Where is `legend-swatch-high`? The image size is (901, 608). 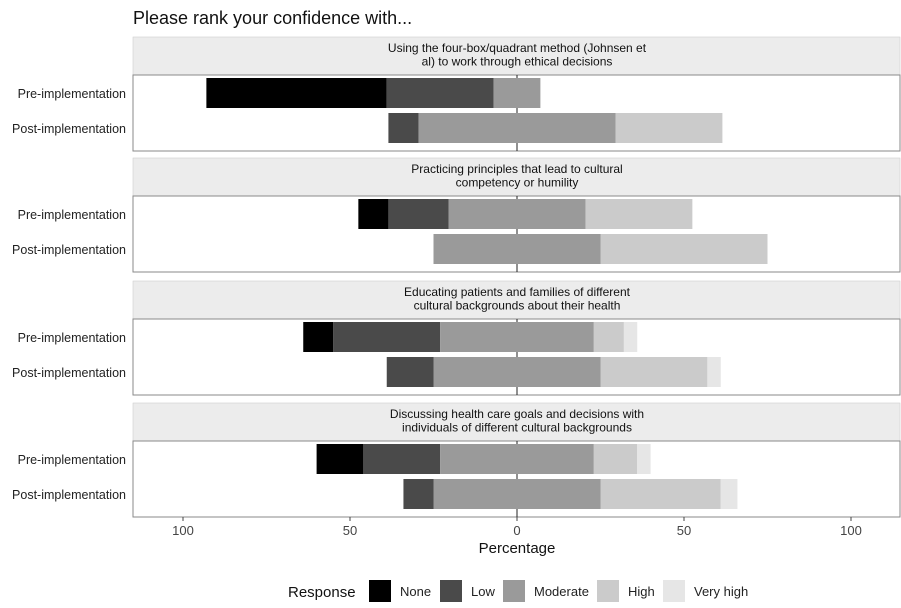
legend-swatch-high is located at coordinates (608, 591).